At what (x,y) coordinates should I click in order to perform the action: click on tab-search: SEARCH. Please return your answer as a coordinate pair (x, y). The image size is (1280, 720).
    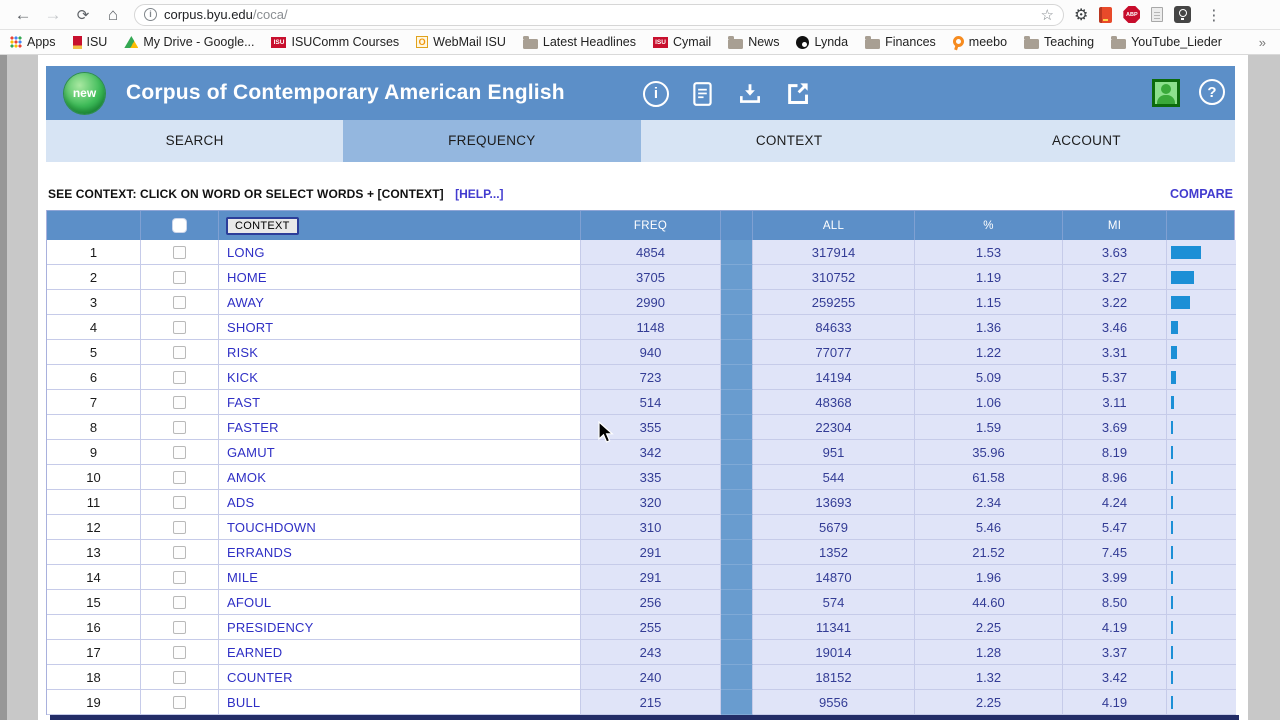
    Looking at the image, I should click on (195, 141).